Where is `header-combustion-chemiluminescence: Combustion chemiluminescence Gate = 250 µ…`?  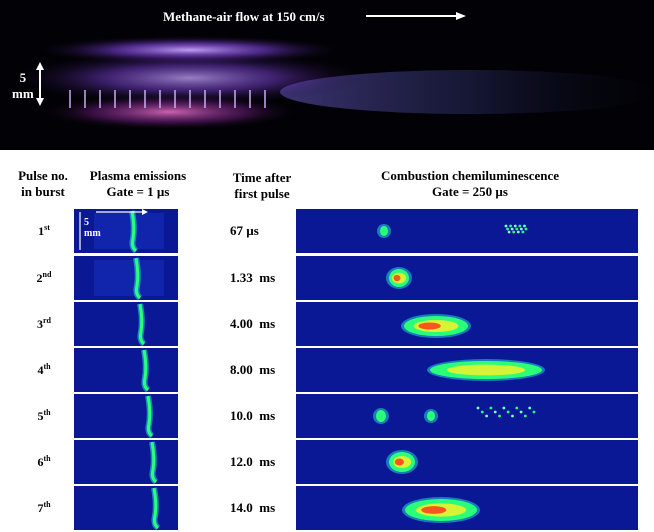
header-combustion-chemiluminescence: Combustion chemiluminescence Gate = 250 µ… is located at coordinates (470, 183).